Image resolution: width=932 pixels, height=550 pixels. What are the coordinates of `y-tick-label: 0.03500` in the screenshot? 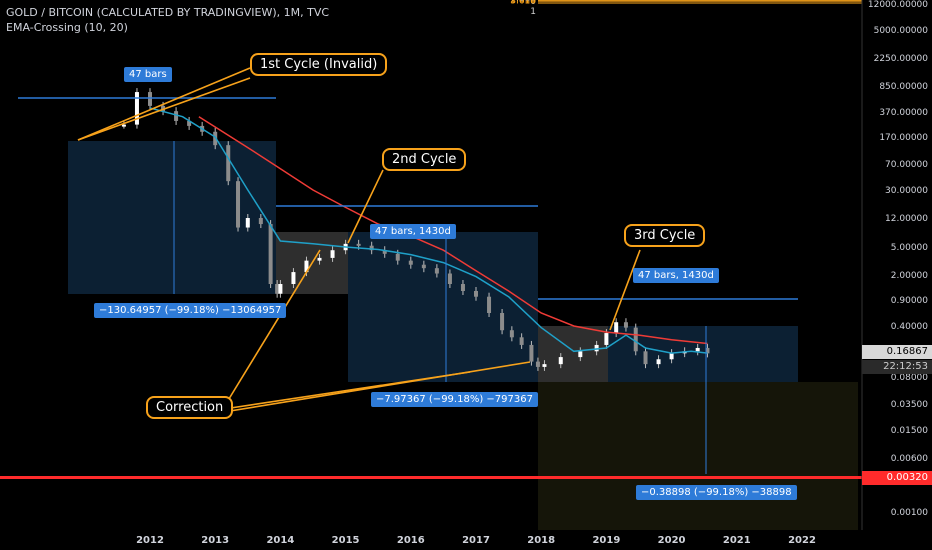 It's located at (909, 405).